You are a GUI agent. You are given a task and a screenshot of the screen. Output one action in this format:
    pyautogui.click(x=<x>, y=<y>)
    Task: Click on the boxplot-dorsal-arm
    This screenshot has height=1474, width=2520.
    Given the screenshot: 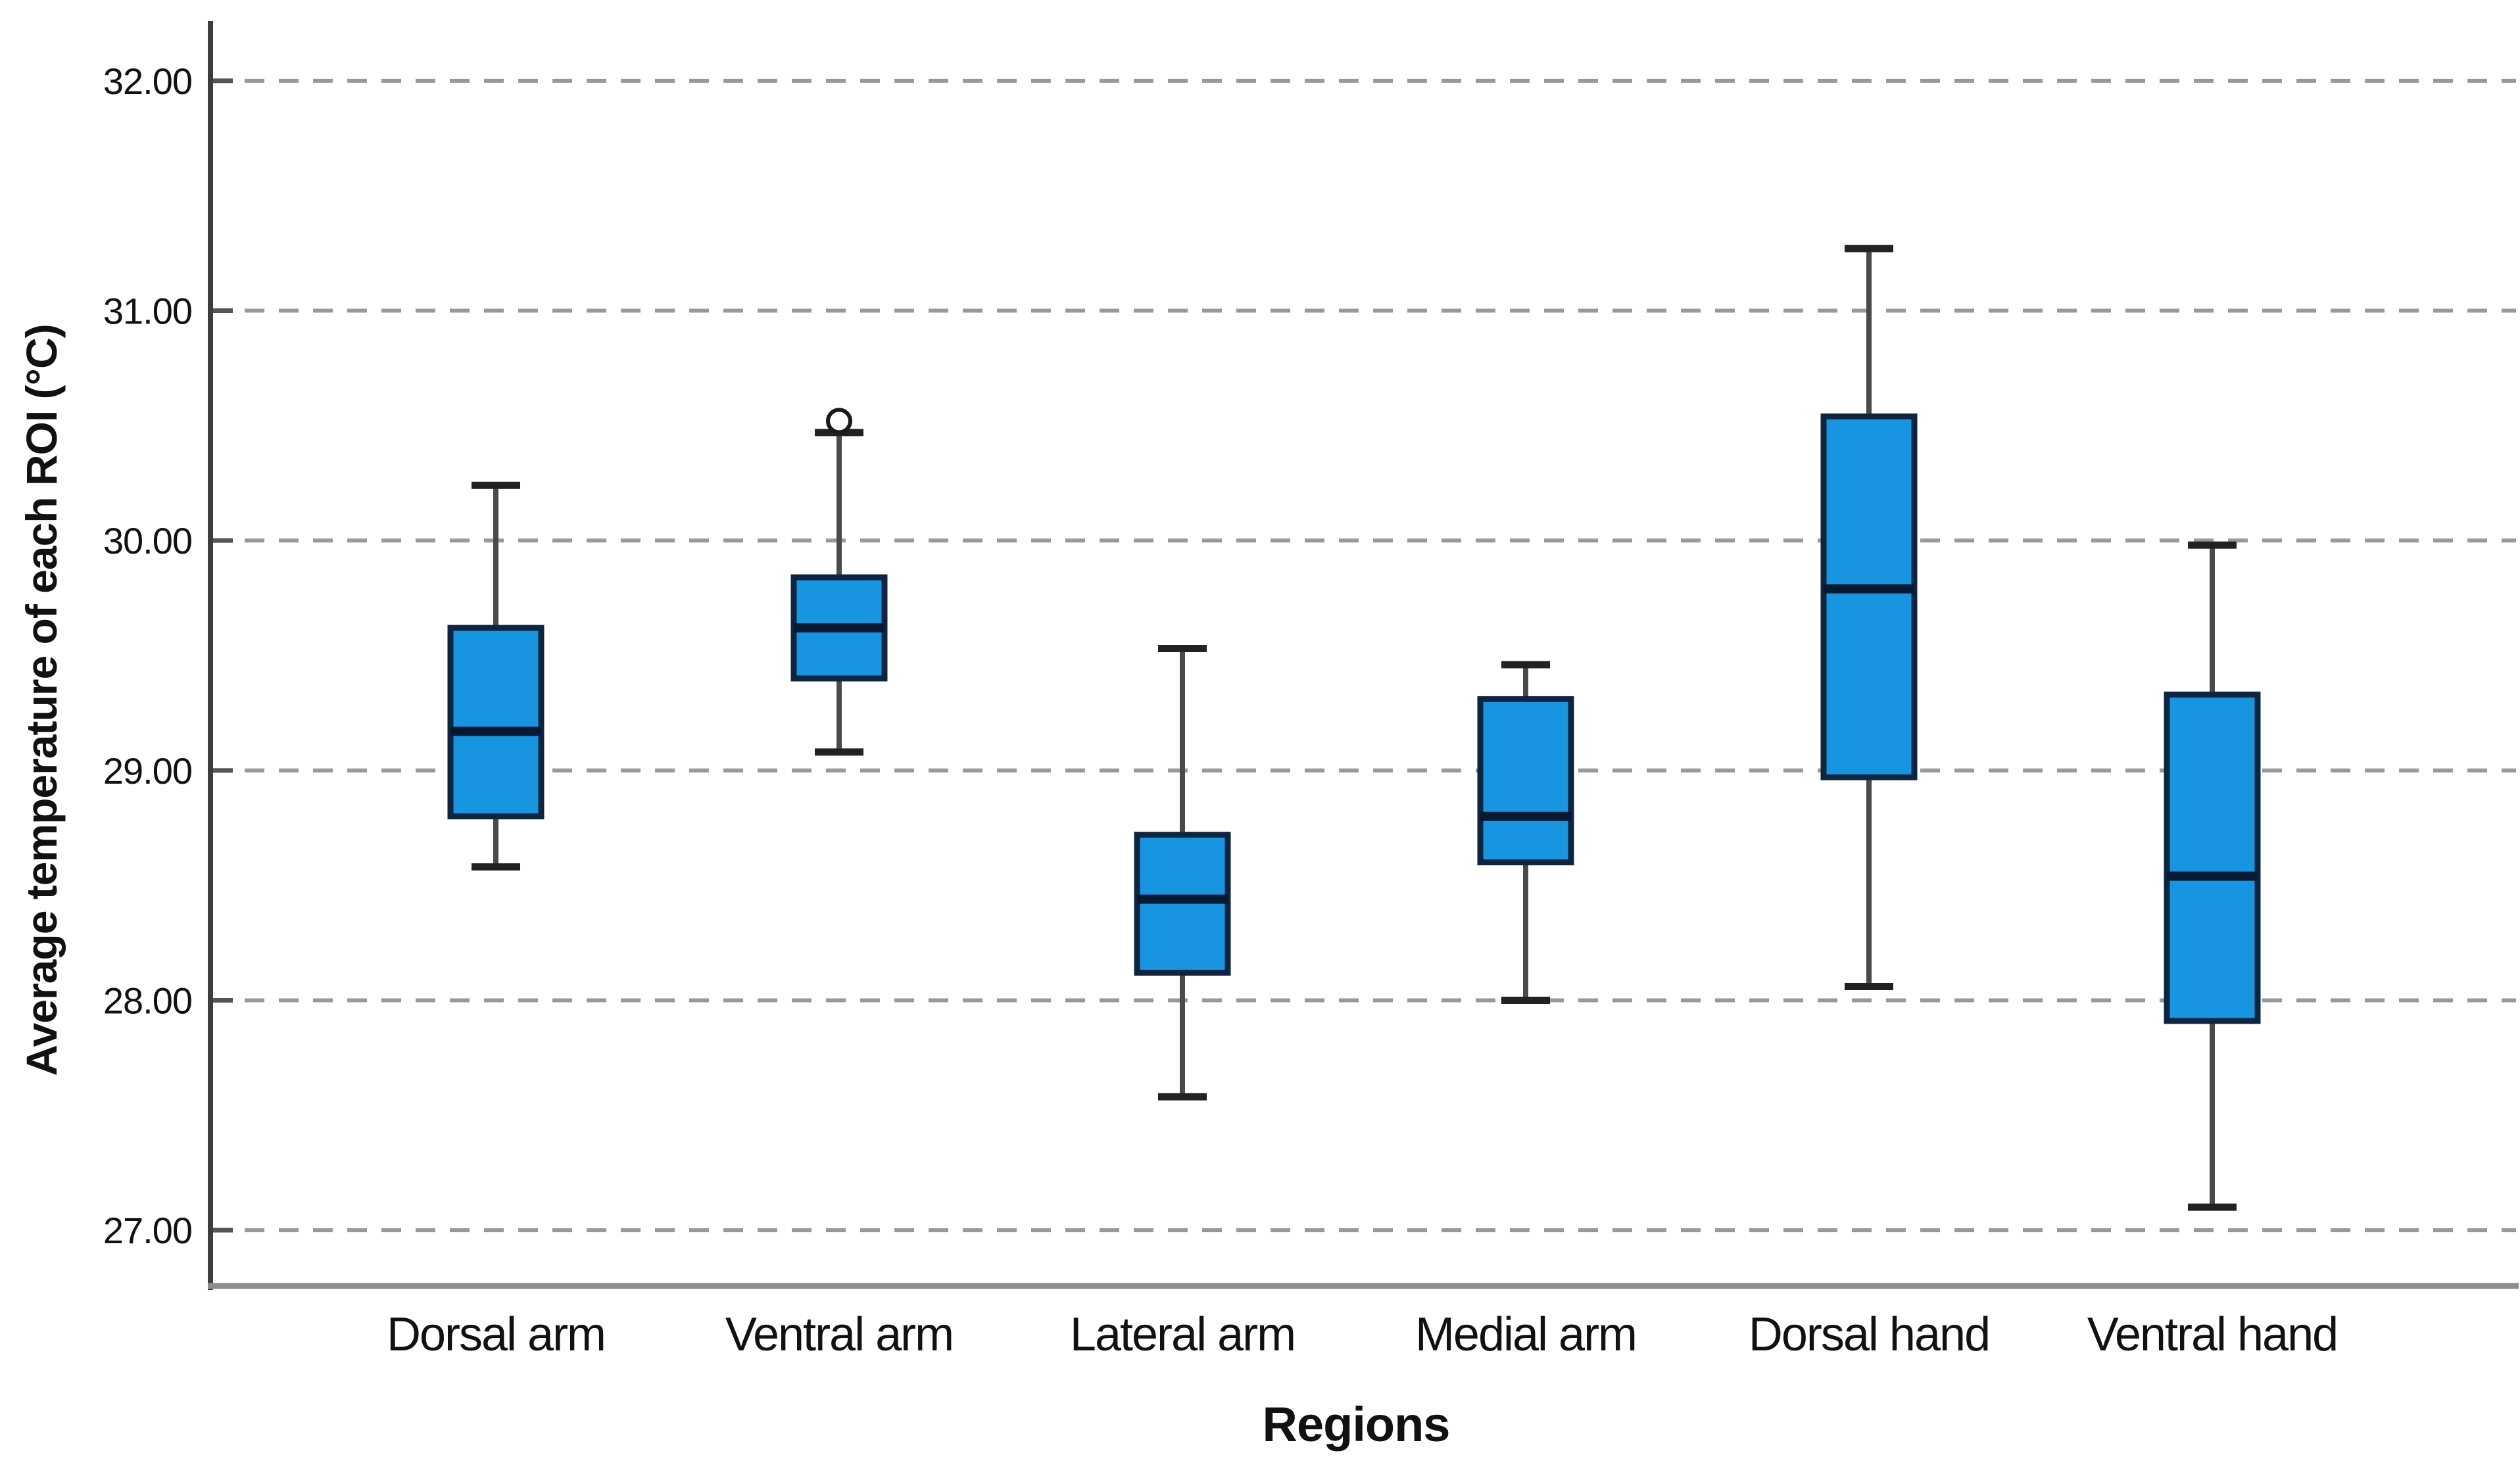 What is the action you would take?
    pyautogui.click(x=496, y=676)
    